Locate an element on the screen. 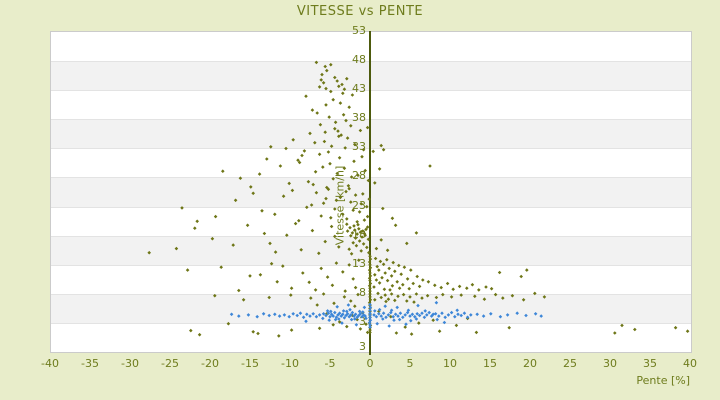  y-axis-title: Vitesse [km/h] is located at coordinates (340, 205).